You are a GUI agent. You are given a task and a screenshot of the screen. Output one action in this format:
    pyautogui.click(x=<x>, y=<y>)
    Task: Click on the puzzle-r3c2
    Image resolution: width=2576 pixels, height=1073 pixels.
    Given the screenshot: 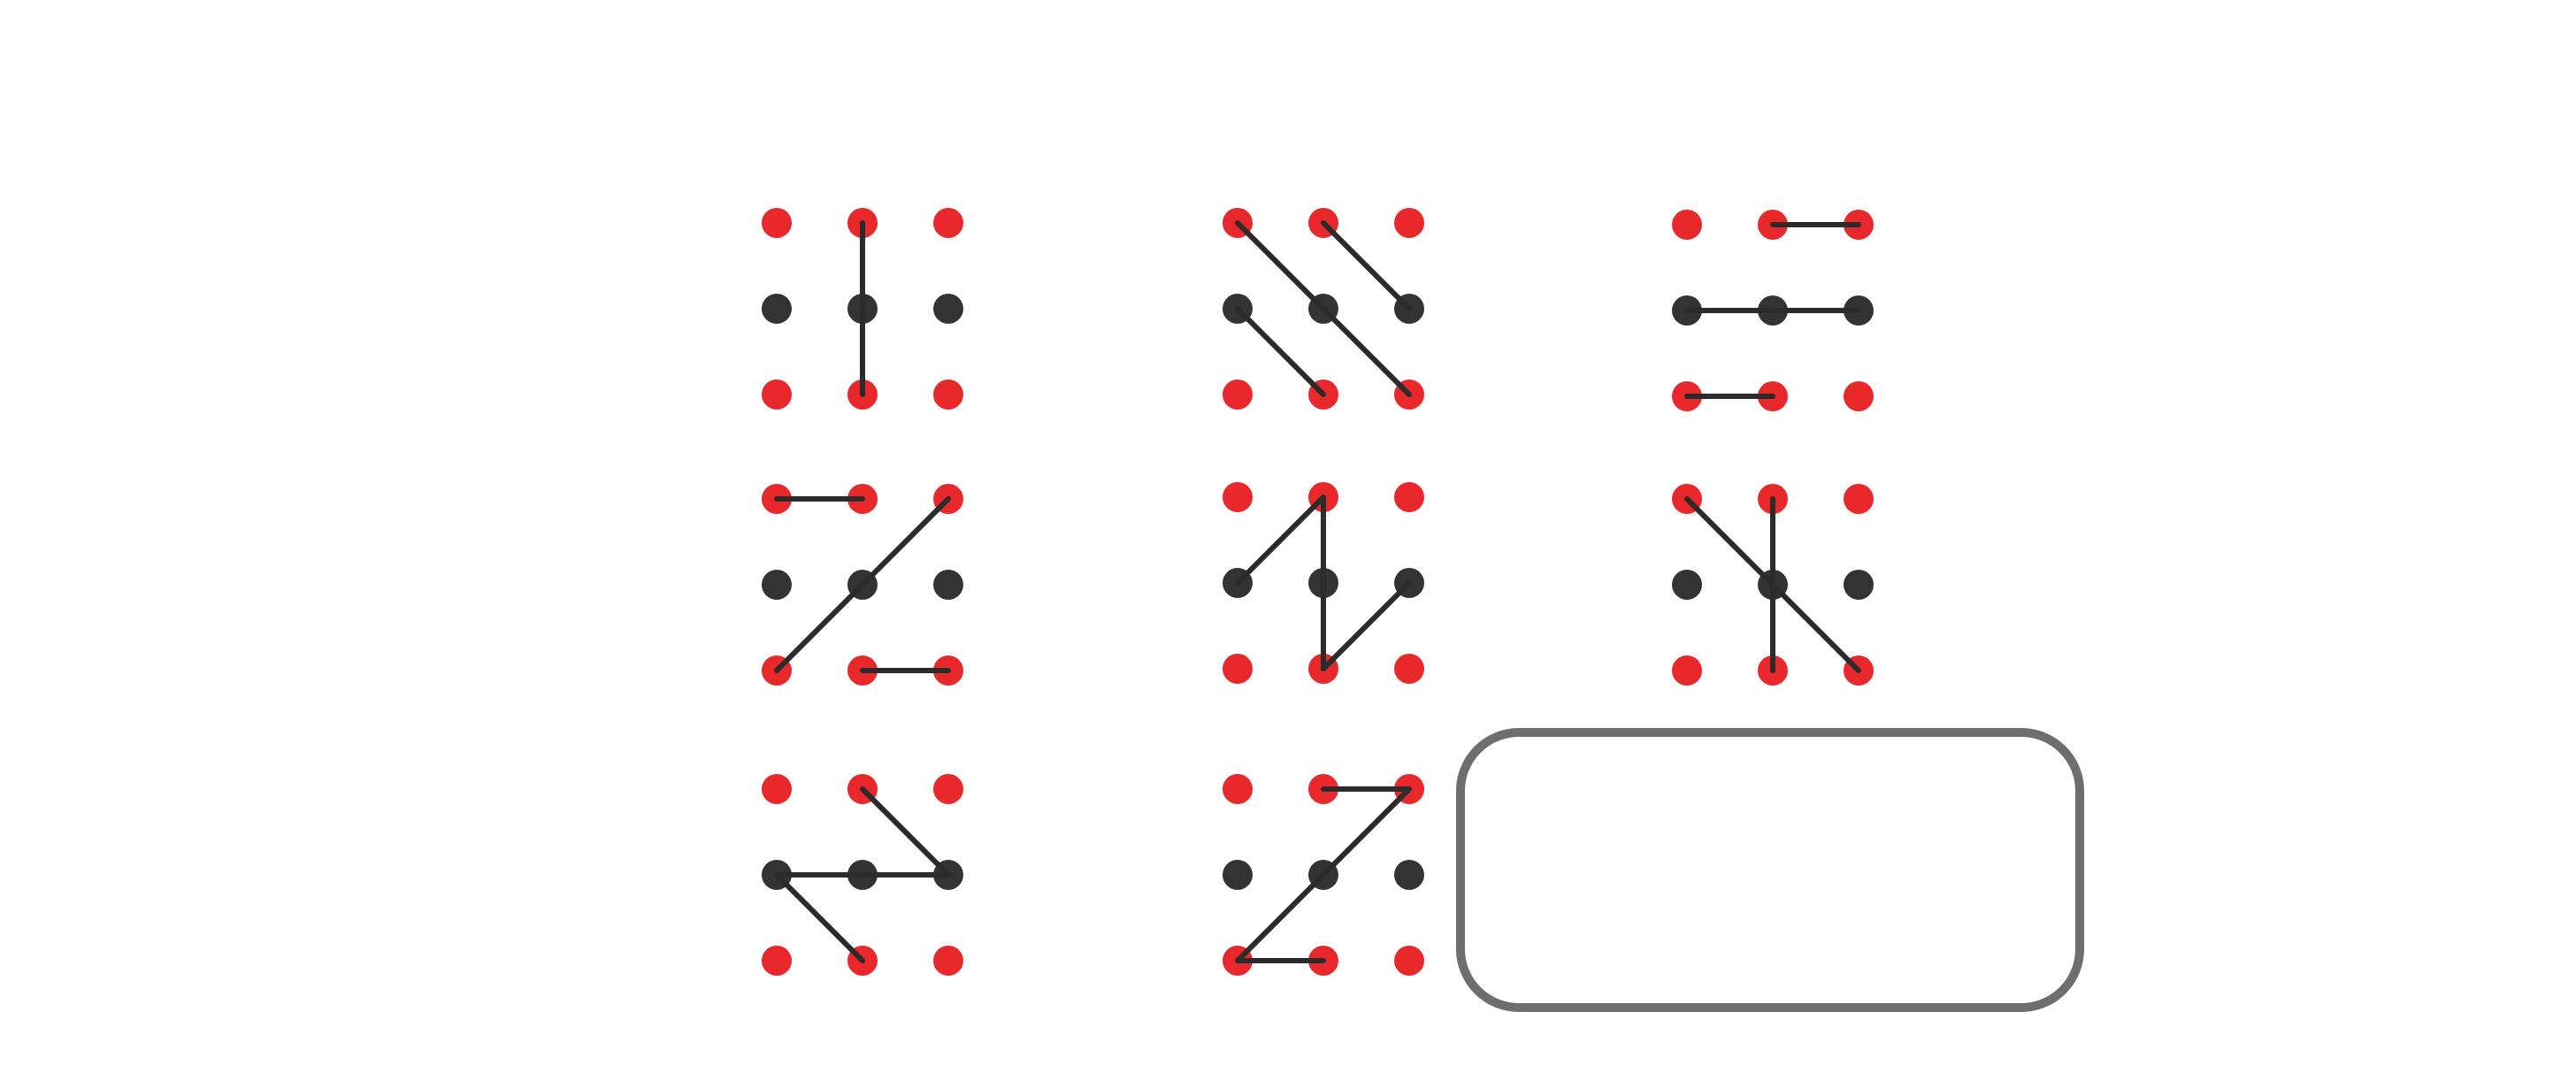 What is the action you would take?
    pyautogui.click(x=1323, y=875)
    